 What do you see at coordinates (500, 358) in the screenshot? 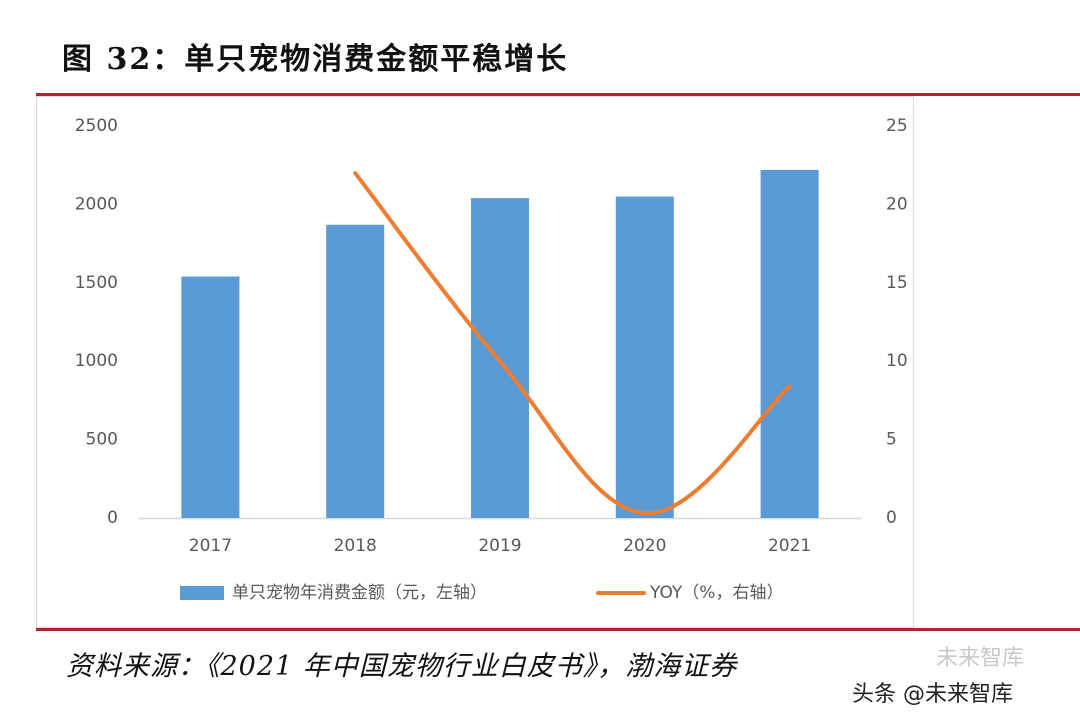
I see `bar-2019` at bounding box center [500, 358].